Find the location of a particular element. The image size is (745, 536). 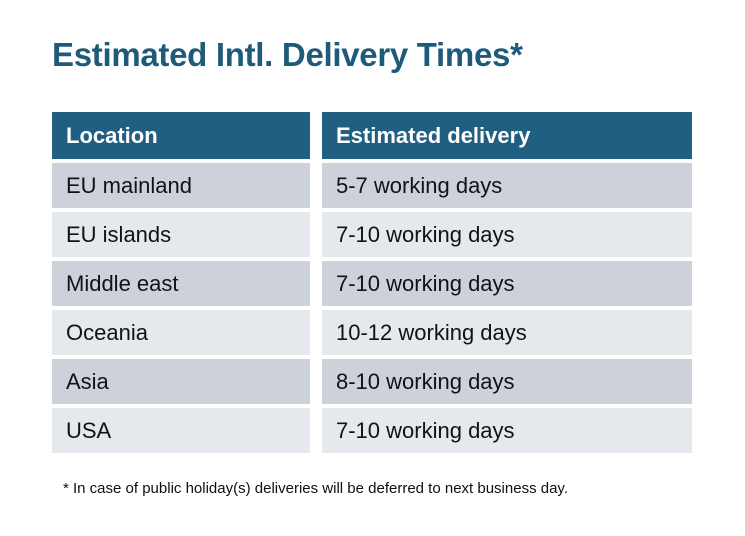

cell-location: Asia is located at coordinates (181, 381).